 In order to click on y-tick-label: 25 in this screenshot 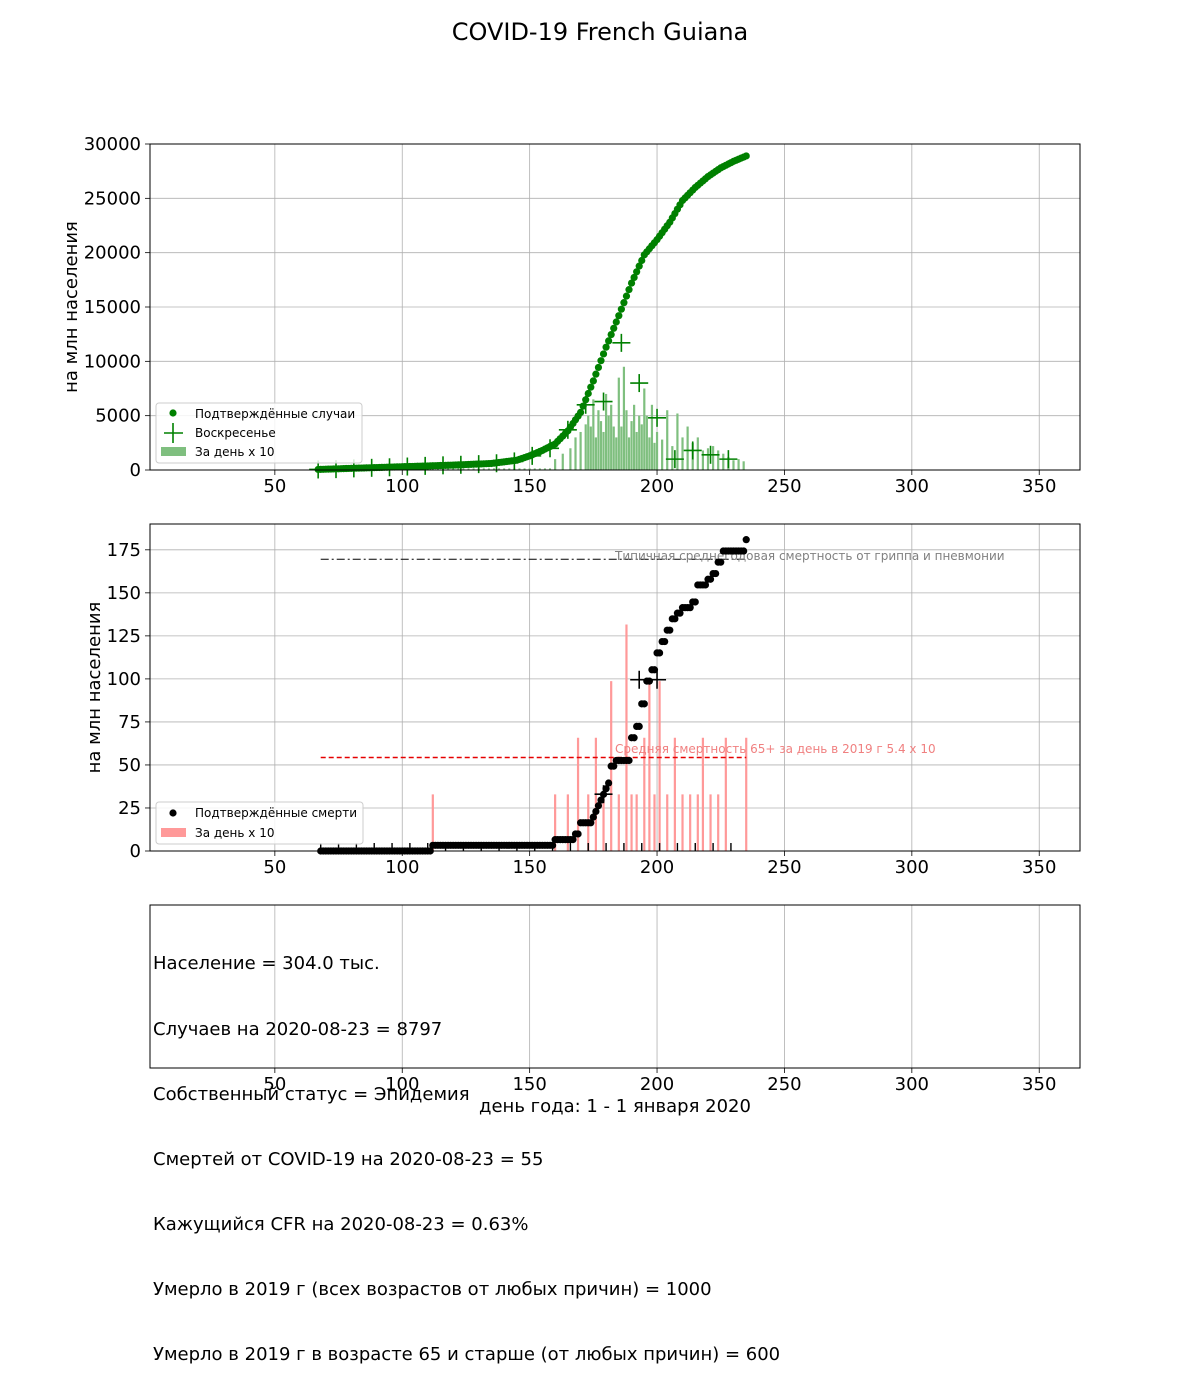, I will do `click(129, 808)`.